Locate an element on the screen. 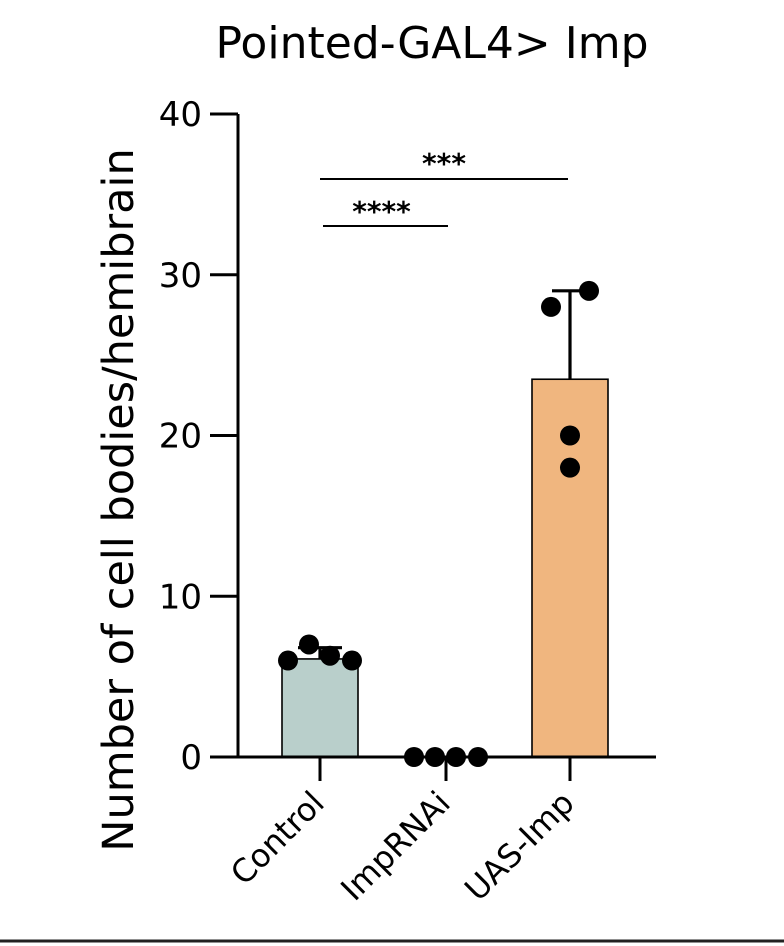 The height and width of the screenshot is (946, 784). x-tick-label-imprnai: ImpRNAi is located at coordinates (395, 846).